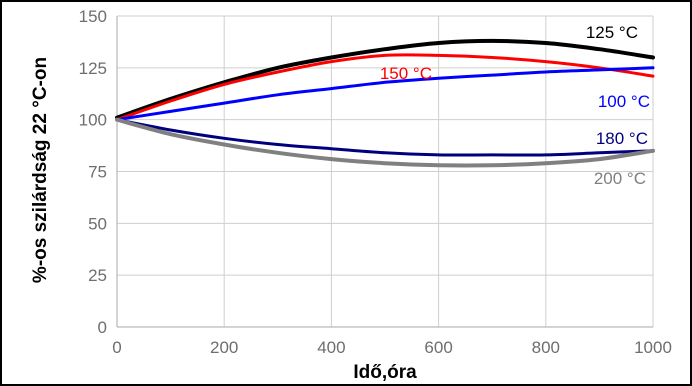 The height and width of the screenshot is (386, 692). What do you see at coordinates (624, 101) in the screenshot?
I see `series-label-2: 100 °C` at bounding box center [624, 101].